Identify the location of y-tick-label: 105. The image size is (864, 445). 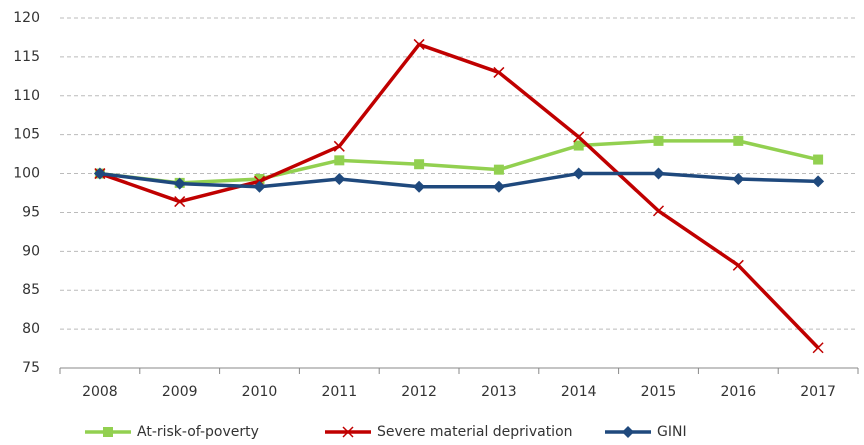
(26, 135).